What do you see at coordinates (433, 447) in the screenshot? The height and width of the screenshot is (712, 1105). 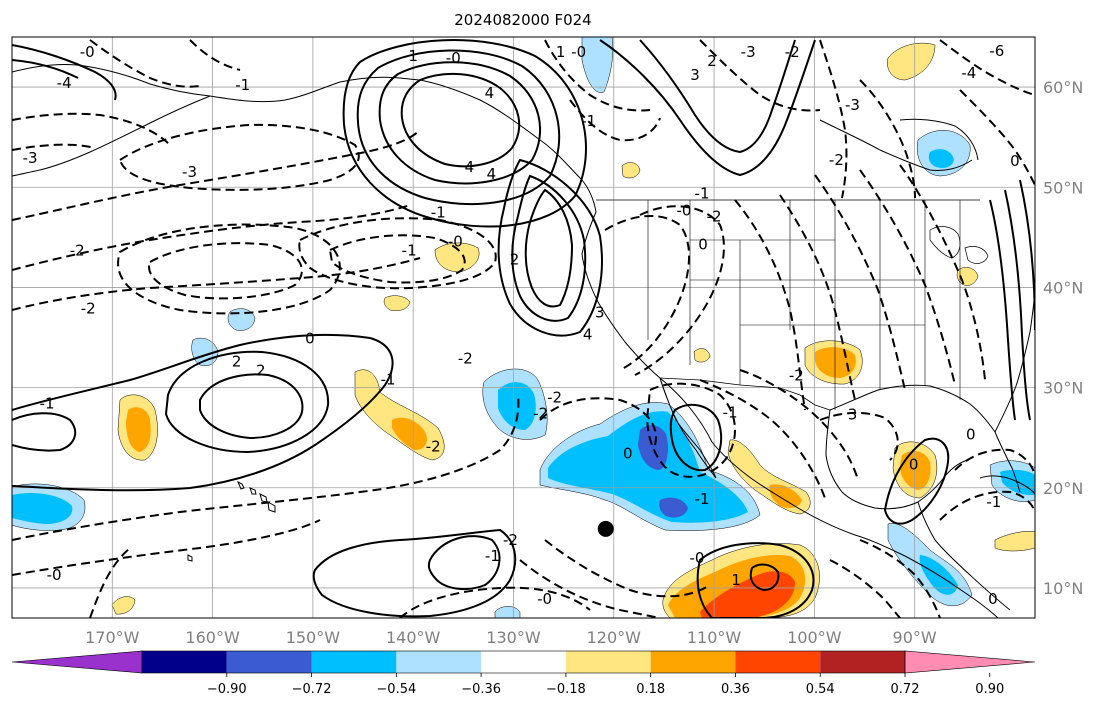 I see `contour-label-12: -2` at bounding box center [433, 447].